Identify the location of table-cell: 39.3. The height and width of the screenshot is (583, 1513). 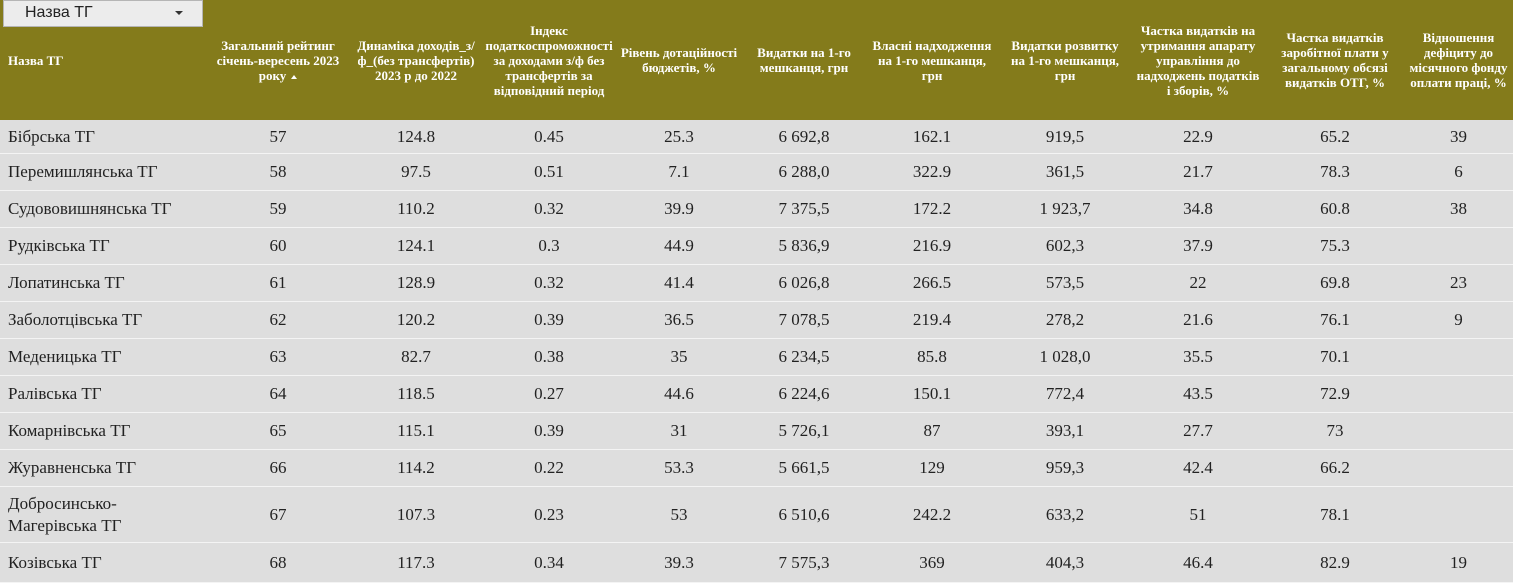
(679, 562).